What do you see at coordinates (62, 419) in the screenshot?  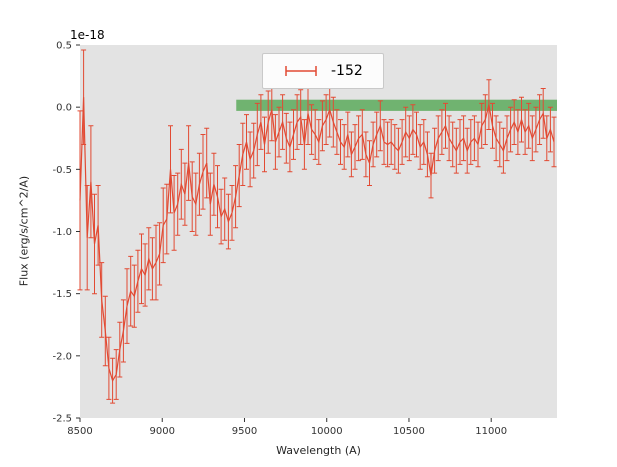 I see `svg-text: -2.5` at bounding box center [62, 419].